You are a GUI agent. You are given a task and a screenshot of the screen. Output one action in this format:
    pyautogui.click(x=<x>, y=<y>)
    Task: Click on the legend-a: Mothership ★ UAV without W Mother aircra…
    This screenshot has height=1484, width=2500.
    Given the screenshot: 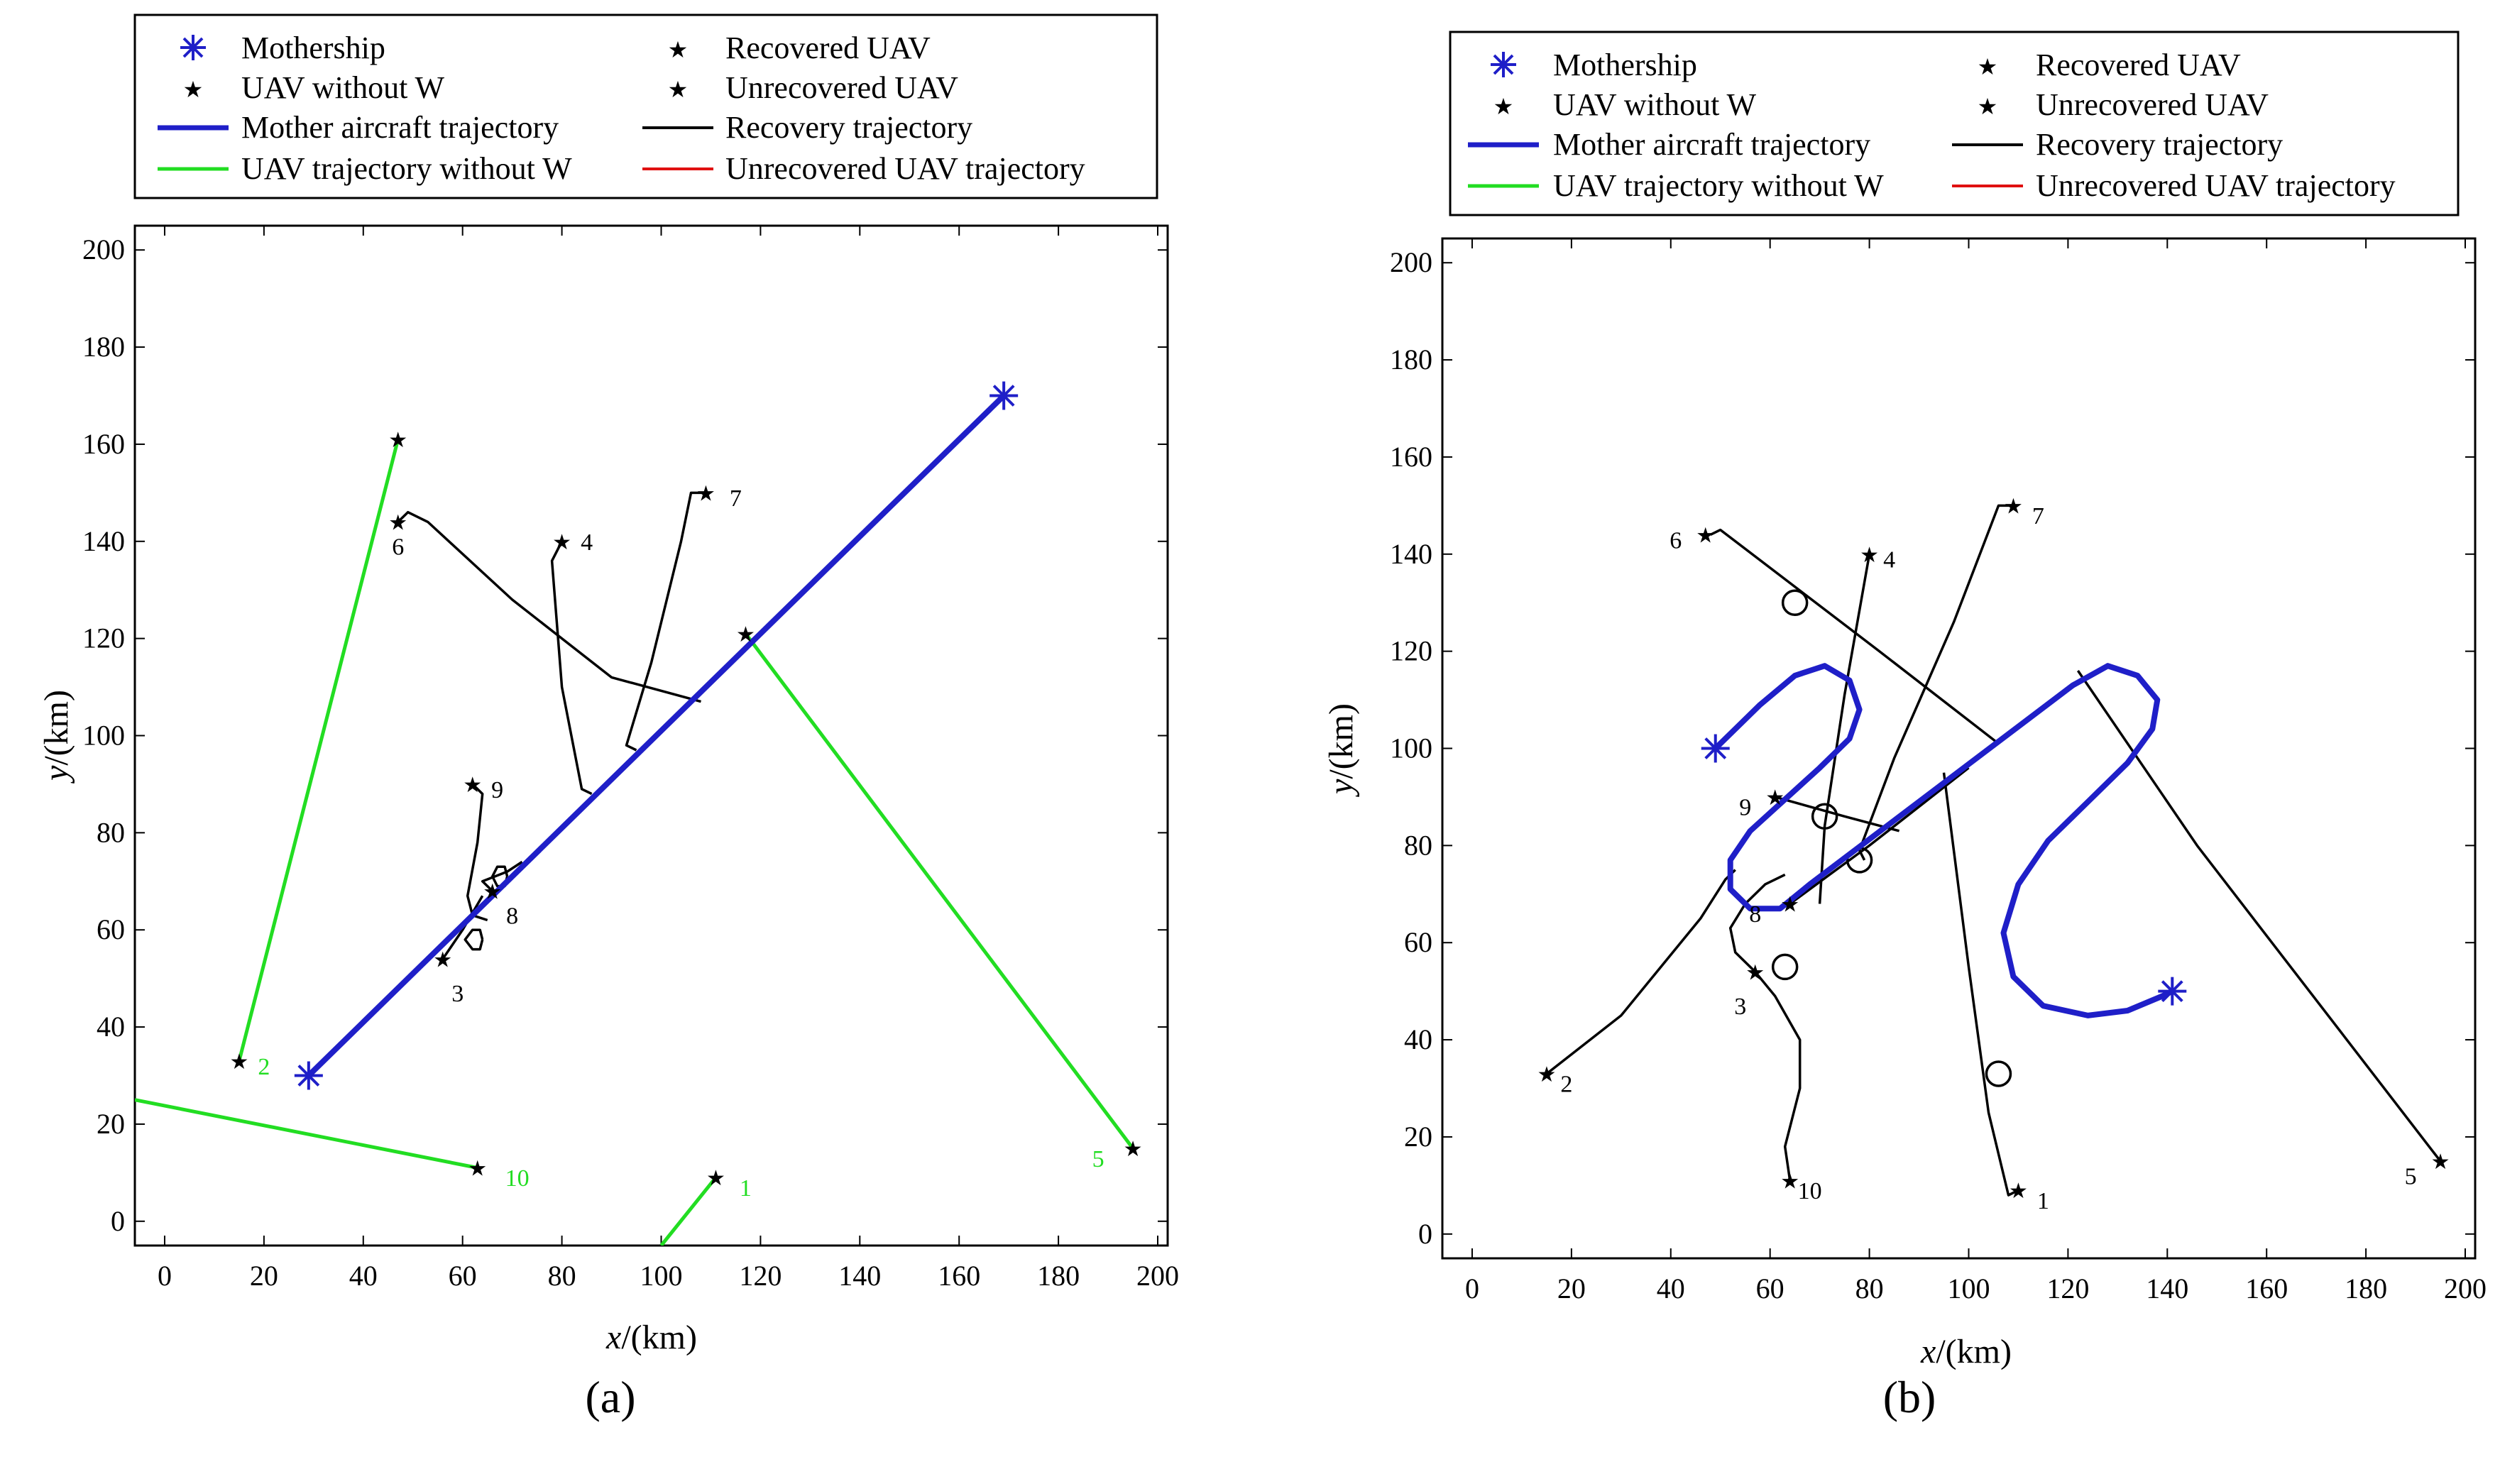 What is the action you would take?
    pyautogui.click(x=645, y=106)
    